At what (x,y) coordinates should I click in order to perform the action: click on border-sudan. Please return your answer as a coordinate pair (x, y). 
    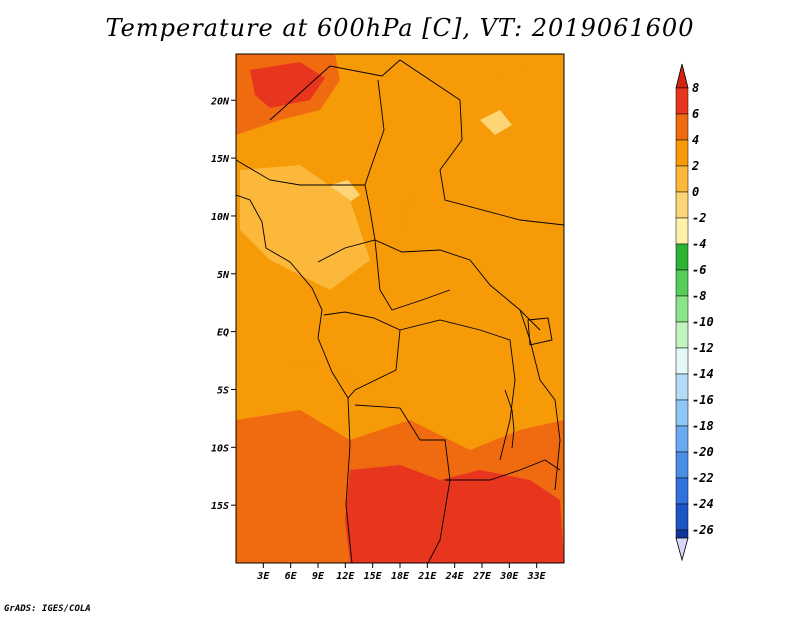
    Looking at the image, I should click on (374, 132).